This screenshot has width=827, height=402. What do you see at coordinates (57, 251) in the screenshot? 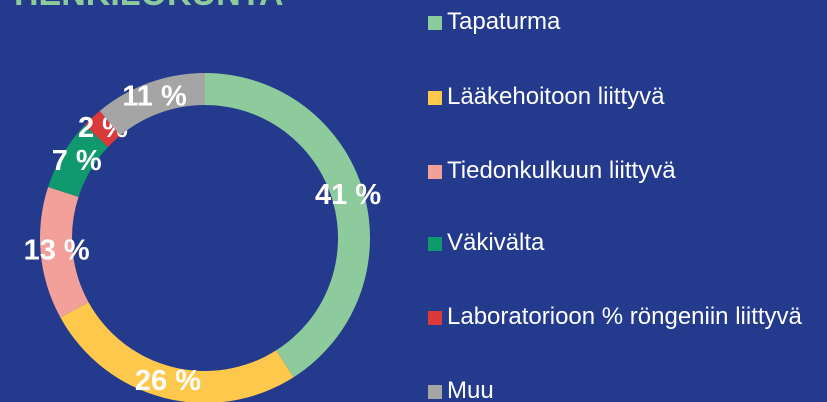
I see `data-label: 13 %` at bounding box center [57, 251].